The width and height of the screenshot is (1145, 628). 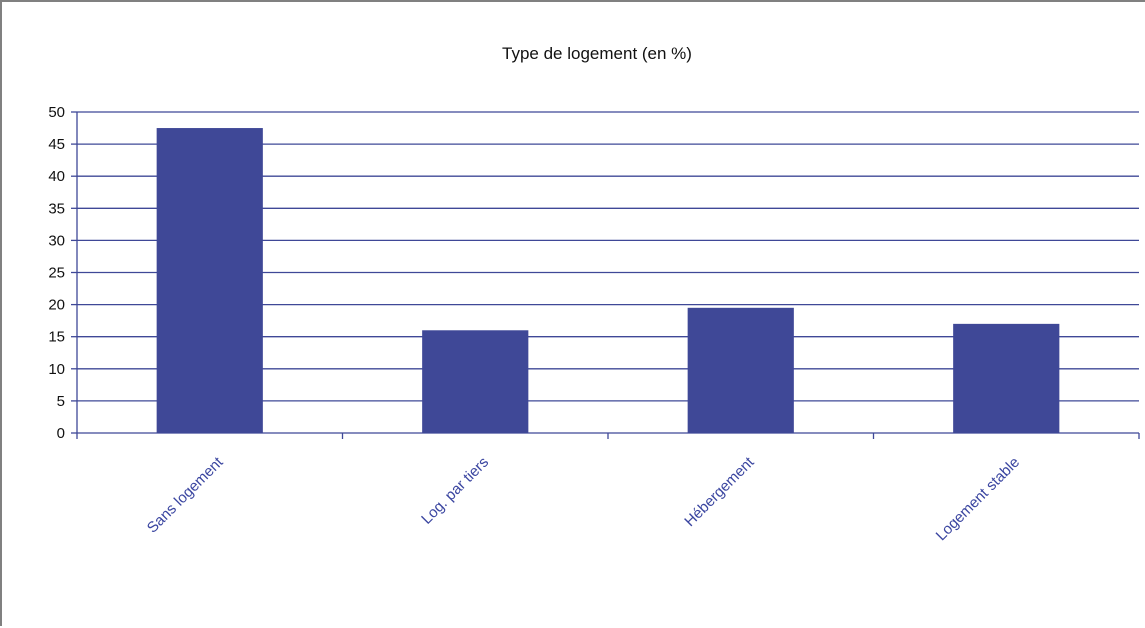 I want to click on y-tick-label: 10, so click(x=56, y=369).